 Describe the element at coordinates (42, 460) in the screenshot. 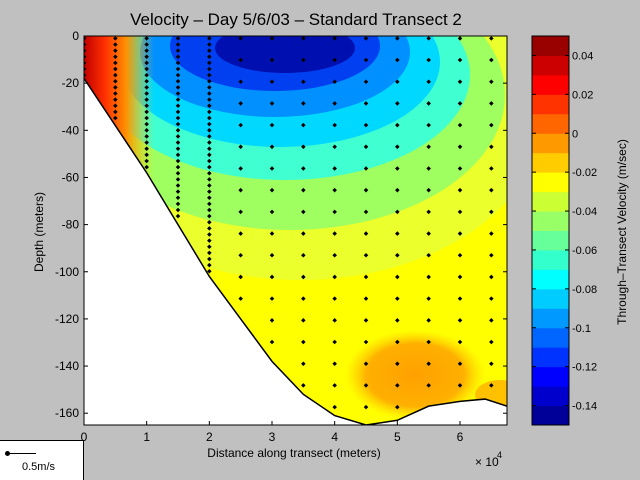

I see `velocity-scale-legend: 0.5m/s` at that location.